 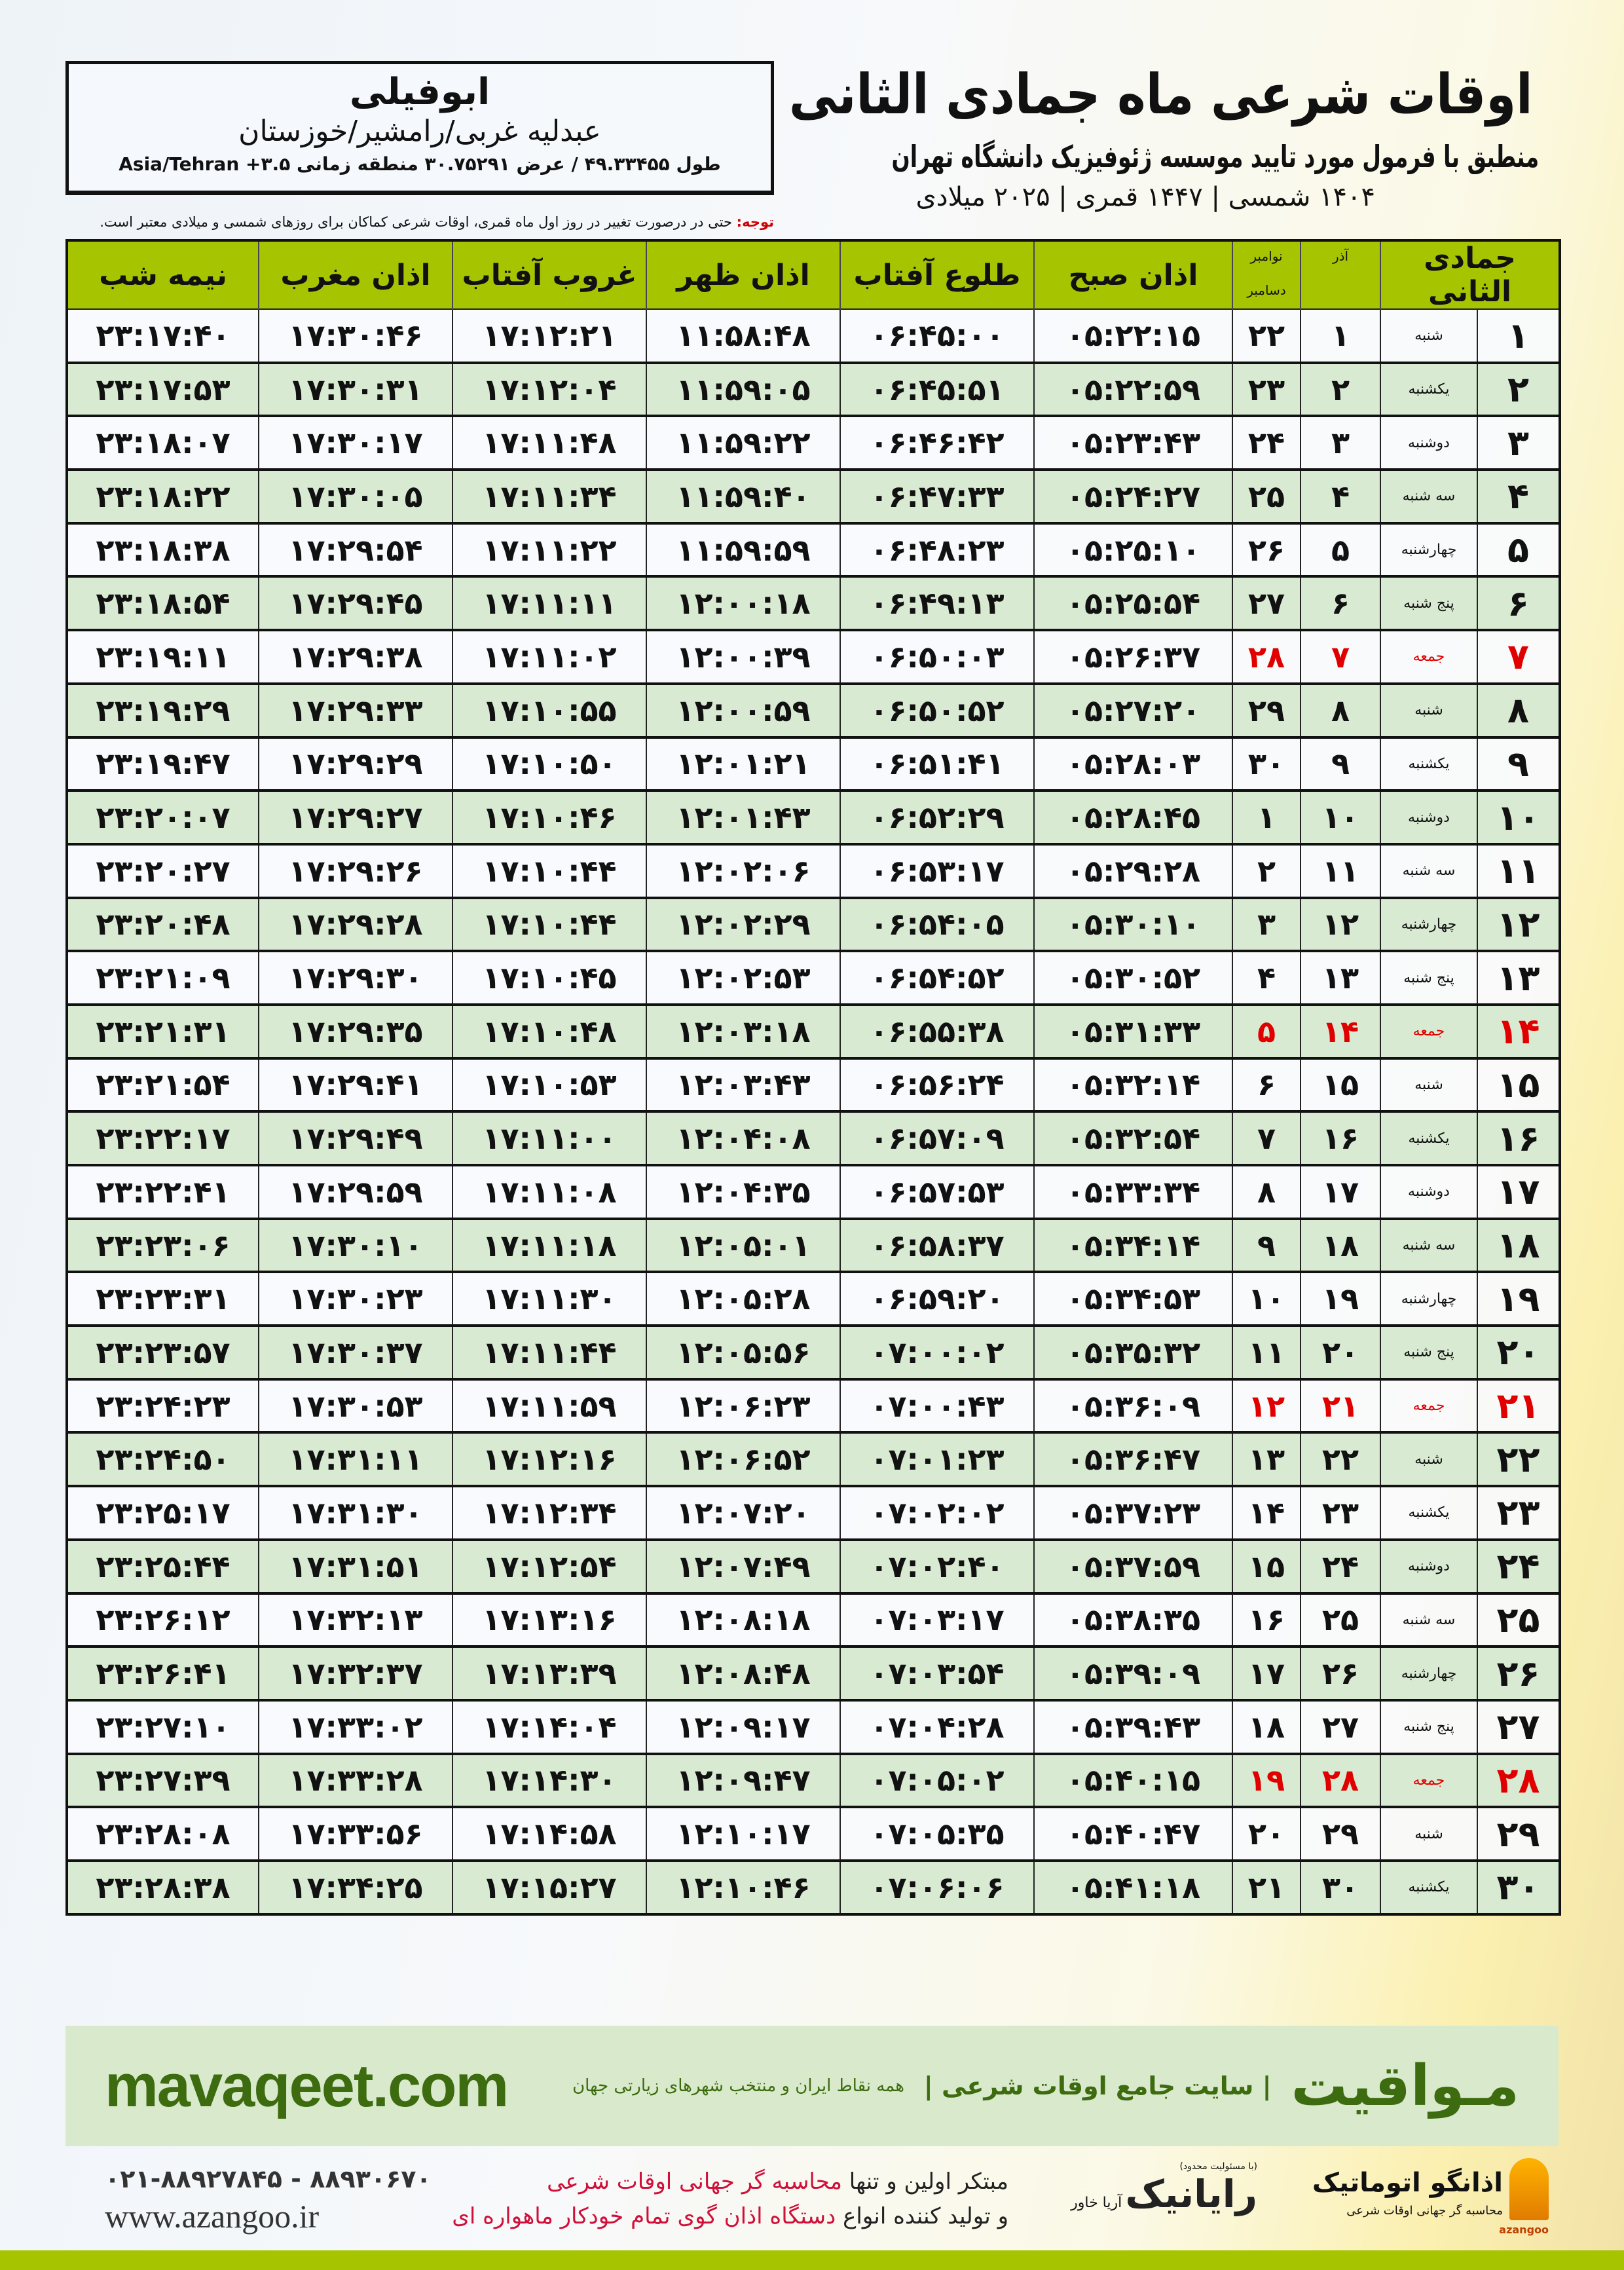 I want to click on site-link: mavaqeet.com, so click(x=307, y=2085).